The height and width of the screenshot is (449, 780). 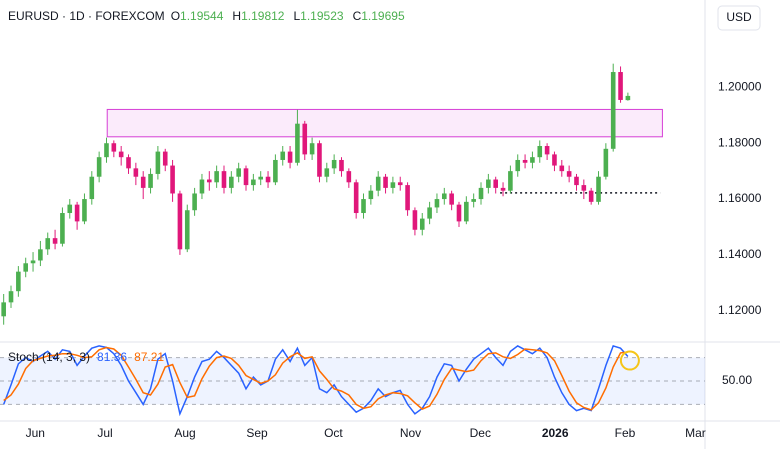 I want to click on x-tick-label: 2026, so click(x=555, y=433).